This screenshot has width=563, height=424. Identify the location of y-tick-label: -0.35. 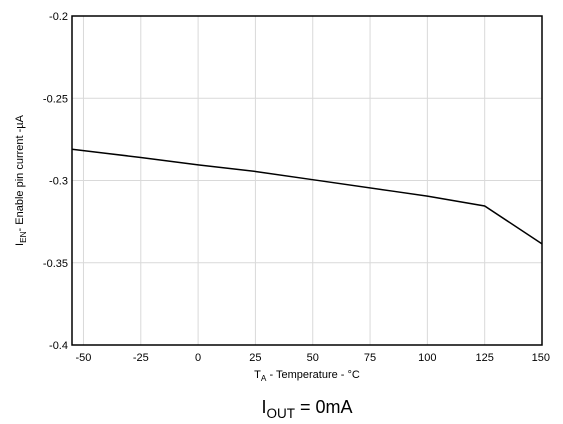
(55, 264).